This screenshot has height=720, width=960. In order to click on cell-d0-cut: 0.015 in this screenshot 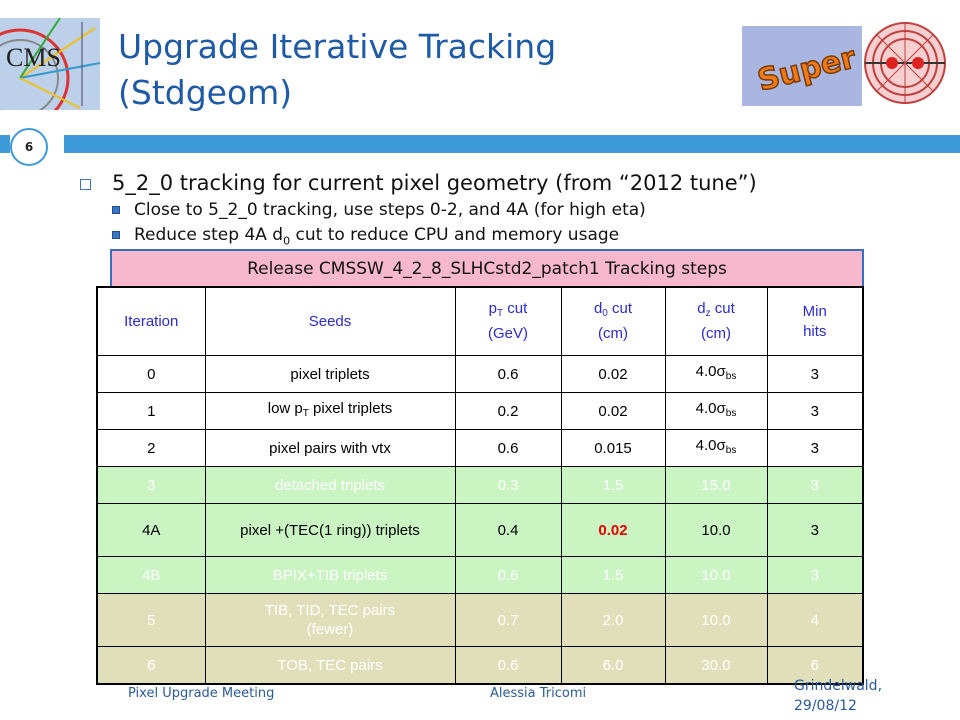, I will do `click(613, 448)`.